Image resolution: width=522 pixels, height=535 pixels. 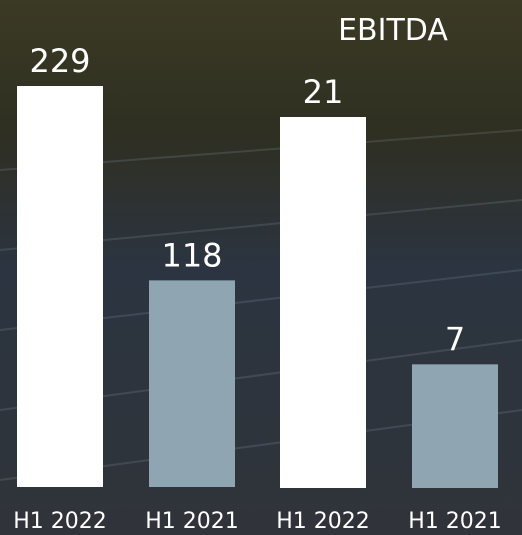 I want to click on chart-title: EBITDA, so click(x=393, y=30).